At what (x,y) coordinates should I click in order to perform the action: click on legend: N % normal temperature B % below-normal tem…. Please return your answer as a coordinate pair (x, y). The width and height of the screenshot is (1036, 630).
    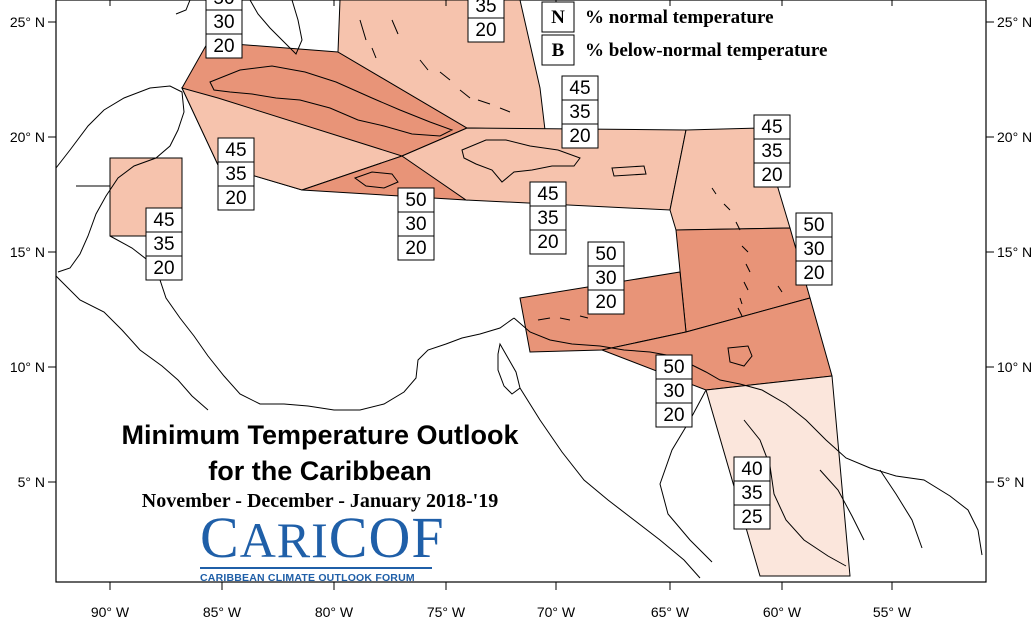
    Looking at the image, I should click on (684, 33).